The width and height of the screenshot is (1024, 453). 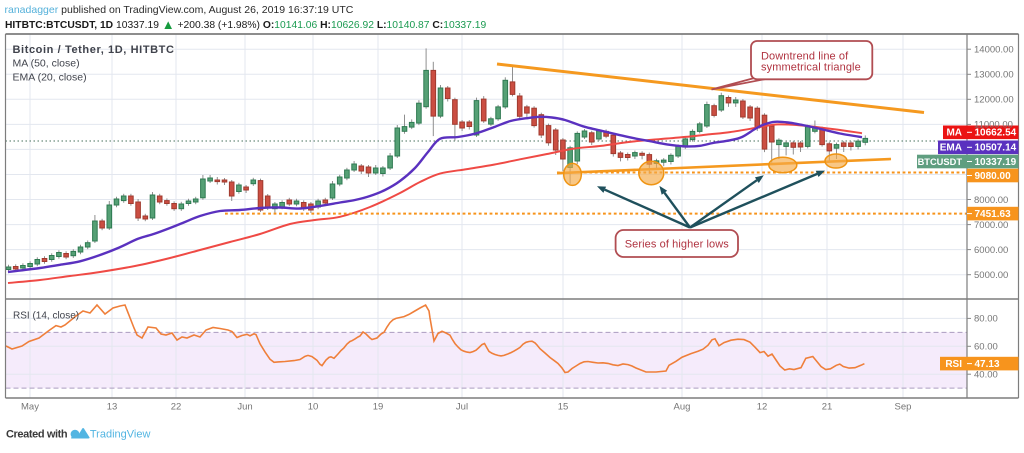 I want to click on svg-text: 13, so click(x=112, y=407).